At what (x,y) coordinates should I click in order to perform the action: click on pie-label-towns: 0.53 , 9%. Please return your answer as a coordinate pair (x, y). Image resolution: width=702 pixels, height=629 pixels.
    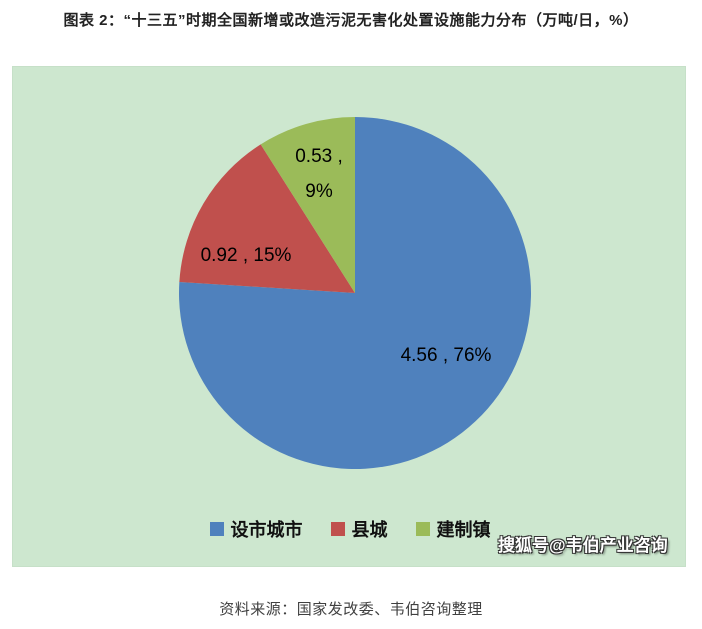
    Looking at the image, I should click on (319, 174).